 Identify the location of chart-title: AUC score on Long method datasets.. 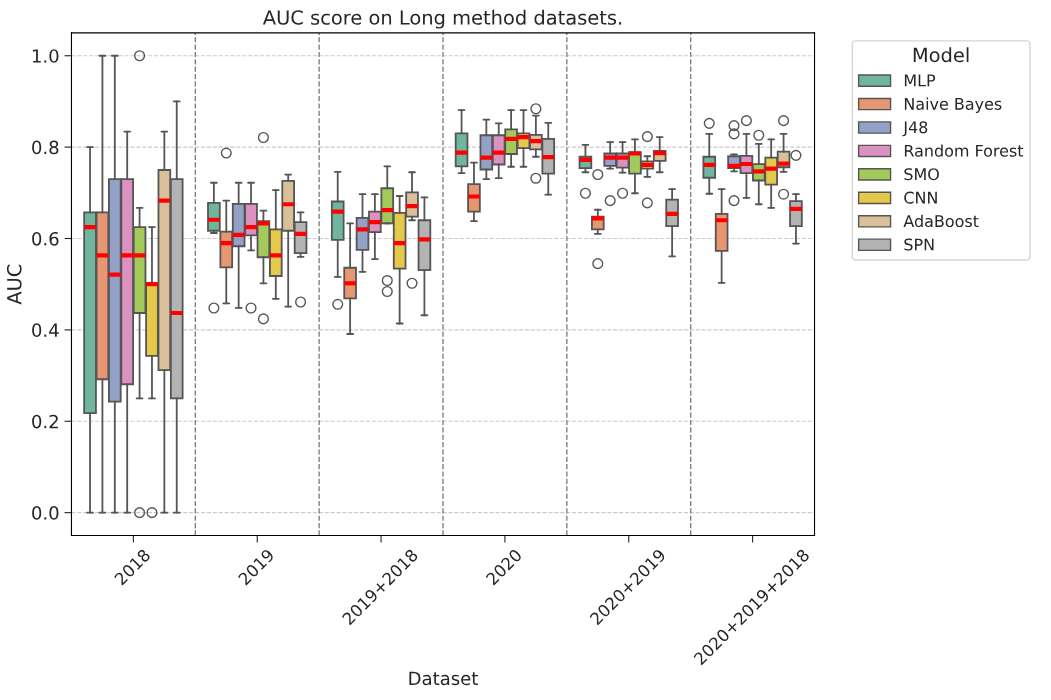
(442, 19).